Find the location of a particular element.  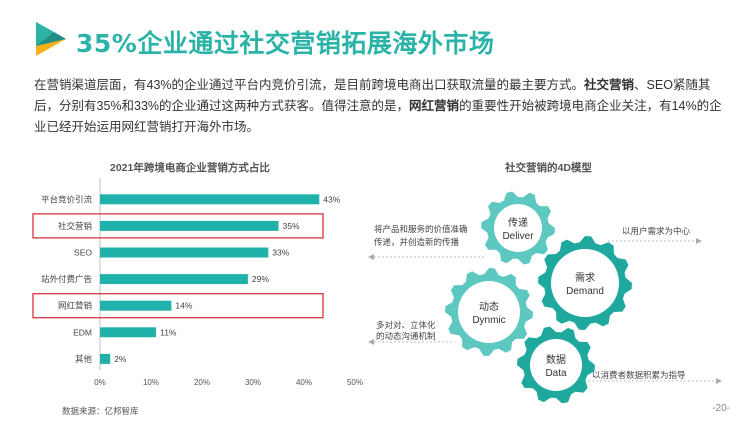

x-tick-label: 50% is located at coordinates (355, 382).